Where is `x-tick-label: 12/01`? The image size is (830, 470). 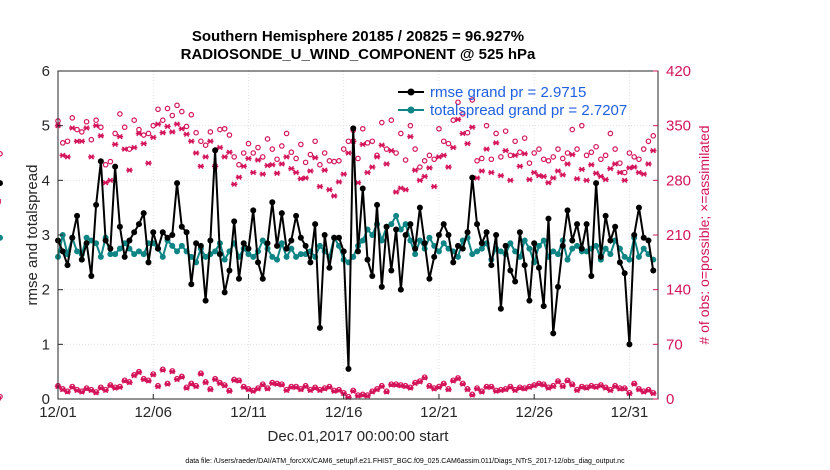 x-tick-label: 12/01 is located at coordinates (58, 412).